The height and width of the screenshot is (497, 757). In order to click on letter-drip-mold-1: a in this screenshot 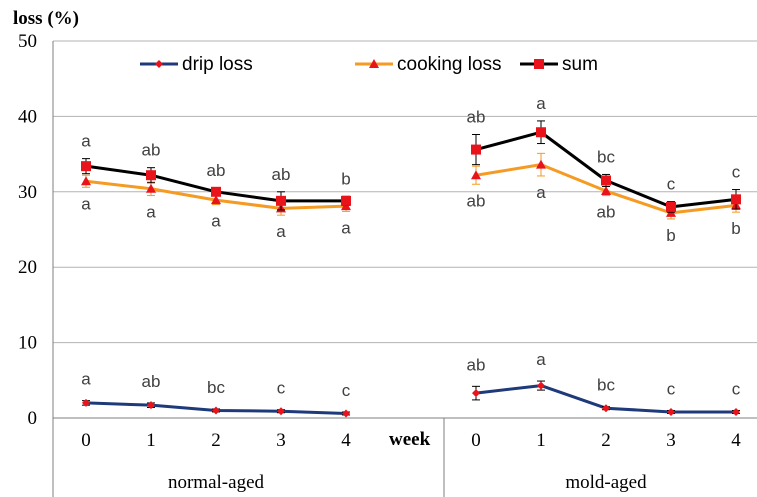, I will do `click(541, 359)`.